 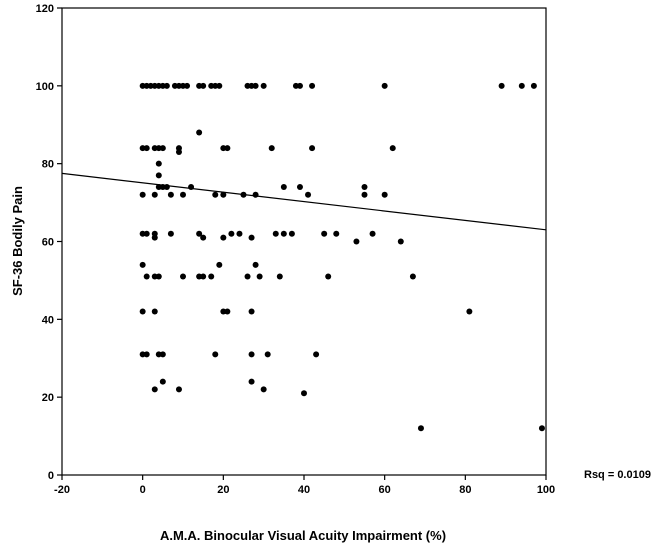 I want to click on x-tick-label: 60, so click(x=385, y=490).